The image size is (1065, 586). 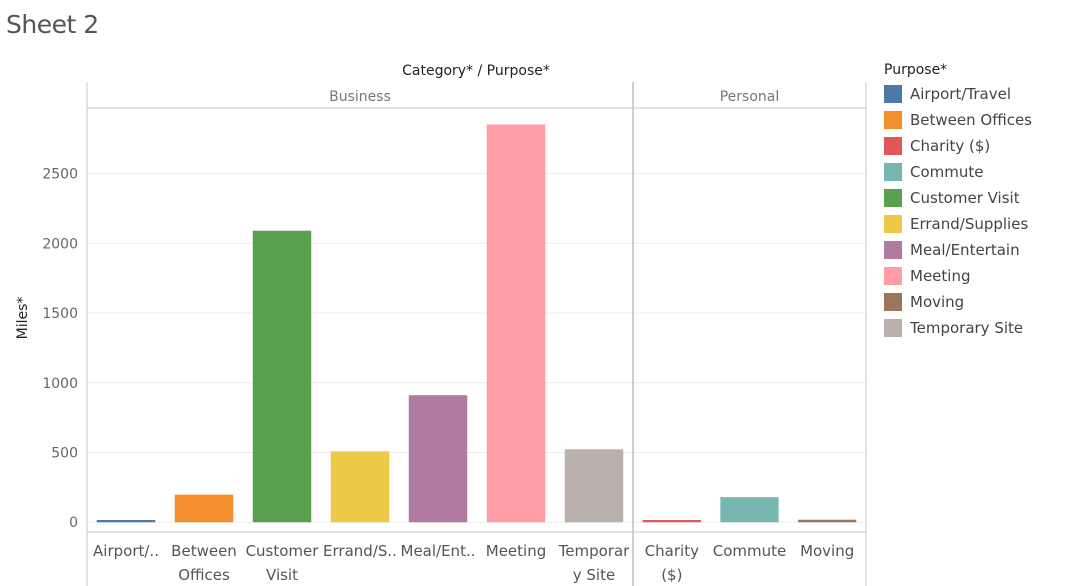 What do you see at coordinates (971, 276) in the screenshot?
I see `legend-item: Meeting` at bounding box center [971, 276].